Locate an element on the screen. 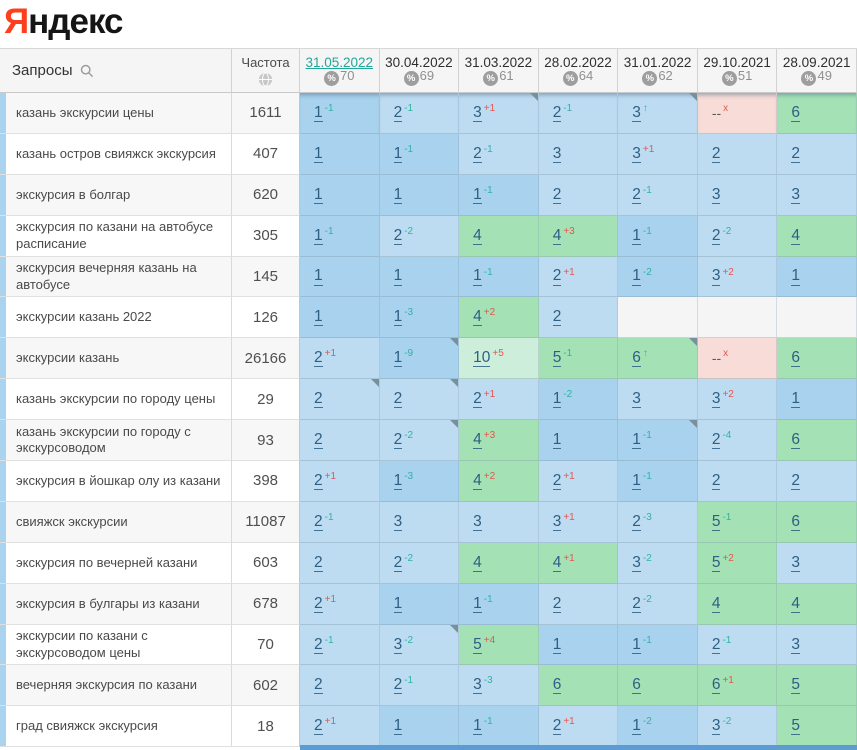 The height and width of the screenshot is (750, 857). date-column-header: 31.05.2022% 70 is located at coordinates (340, 71).